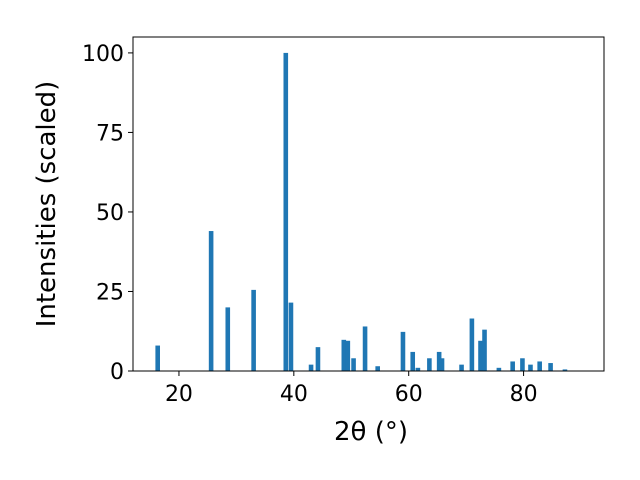 The height and width of the screenshot is (480, 640). Describe the element at coordinates (110, 213) in the screenshot. I see `y-tick-label: 50` at that location.